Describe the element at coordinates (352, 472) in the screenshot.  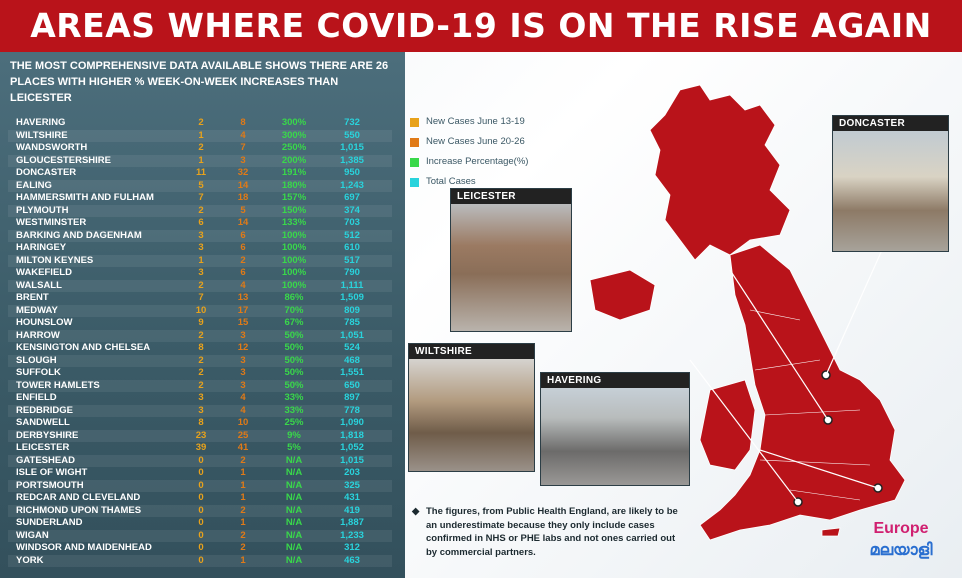
I see `row-total-cases: 203` at that location.